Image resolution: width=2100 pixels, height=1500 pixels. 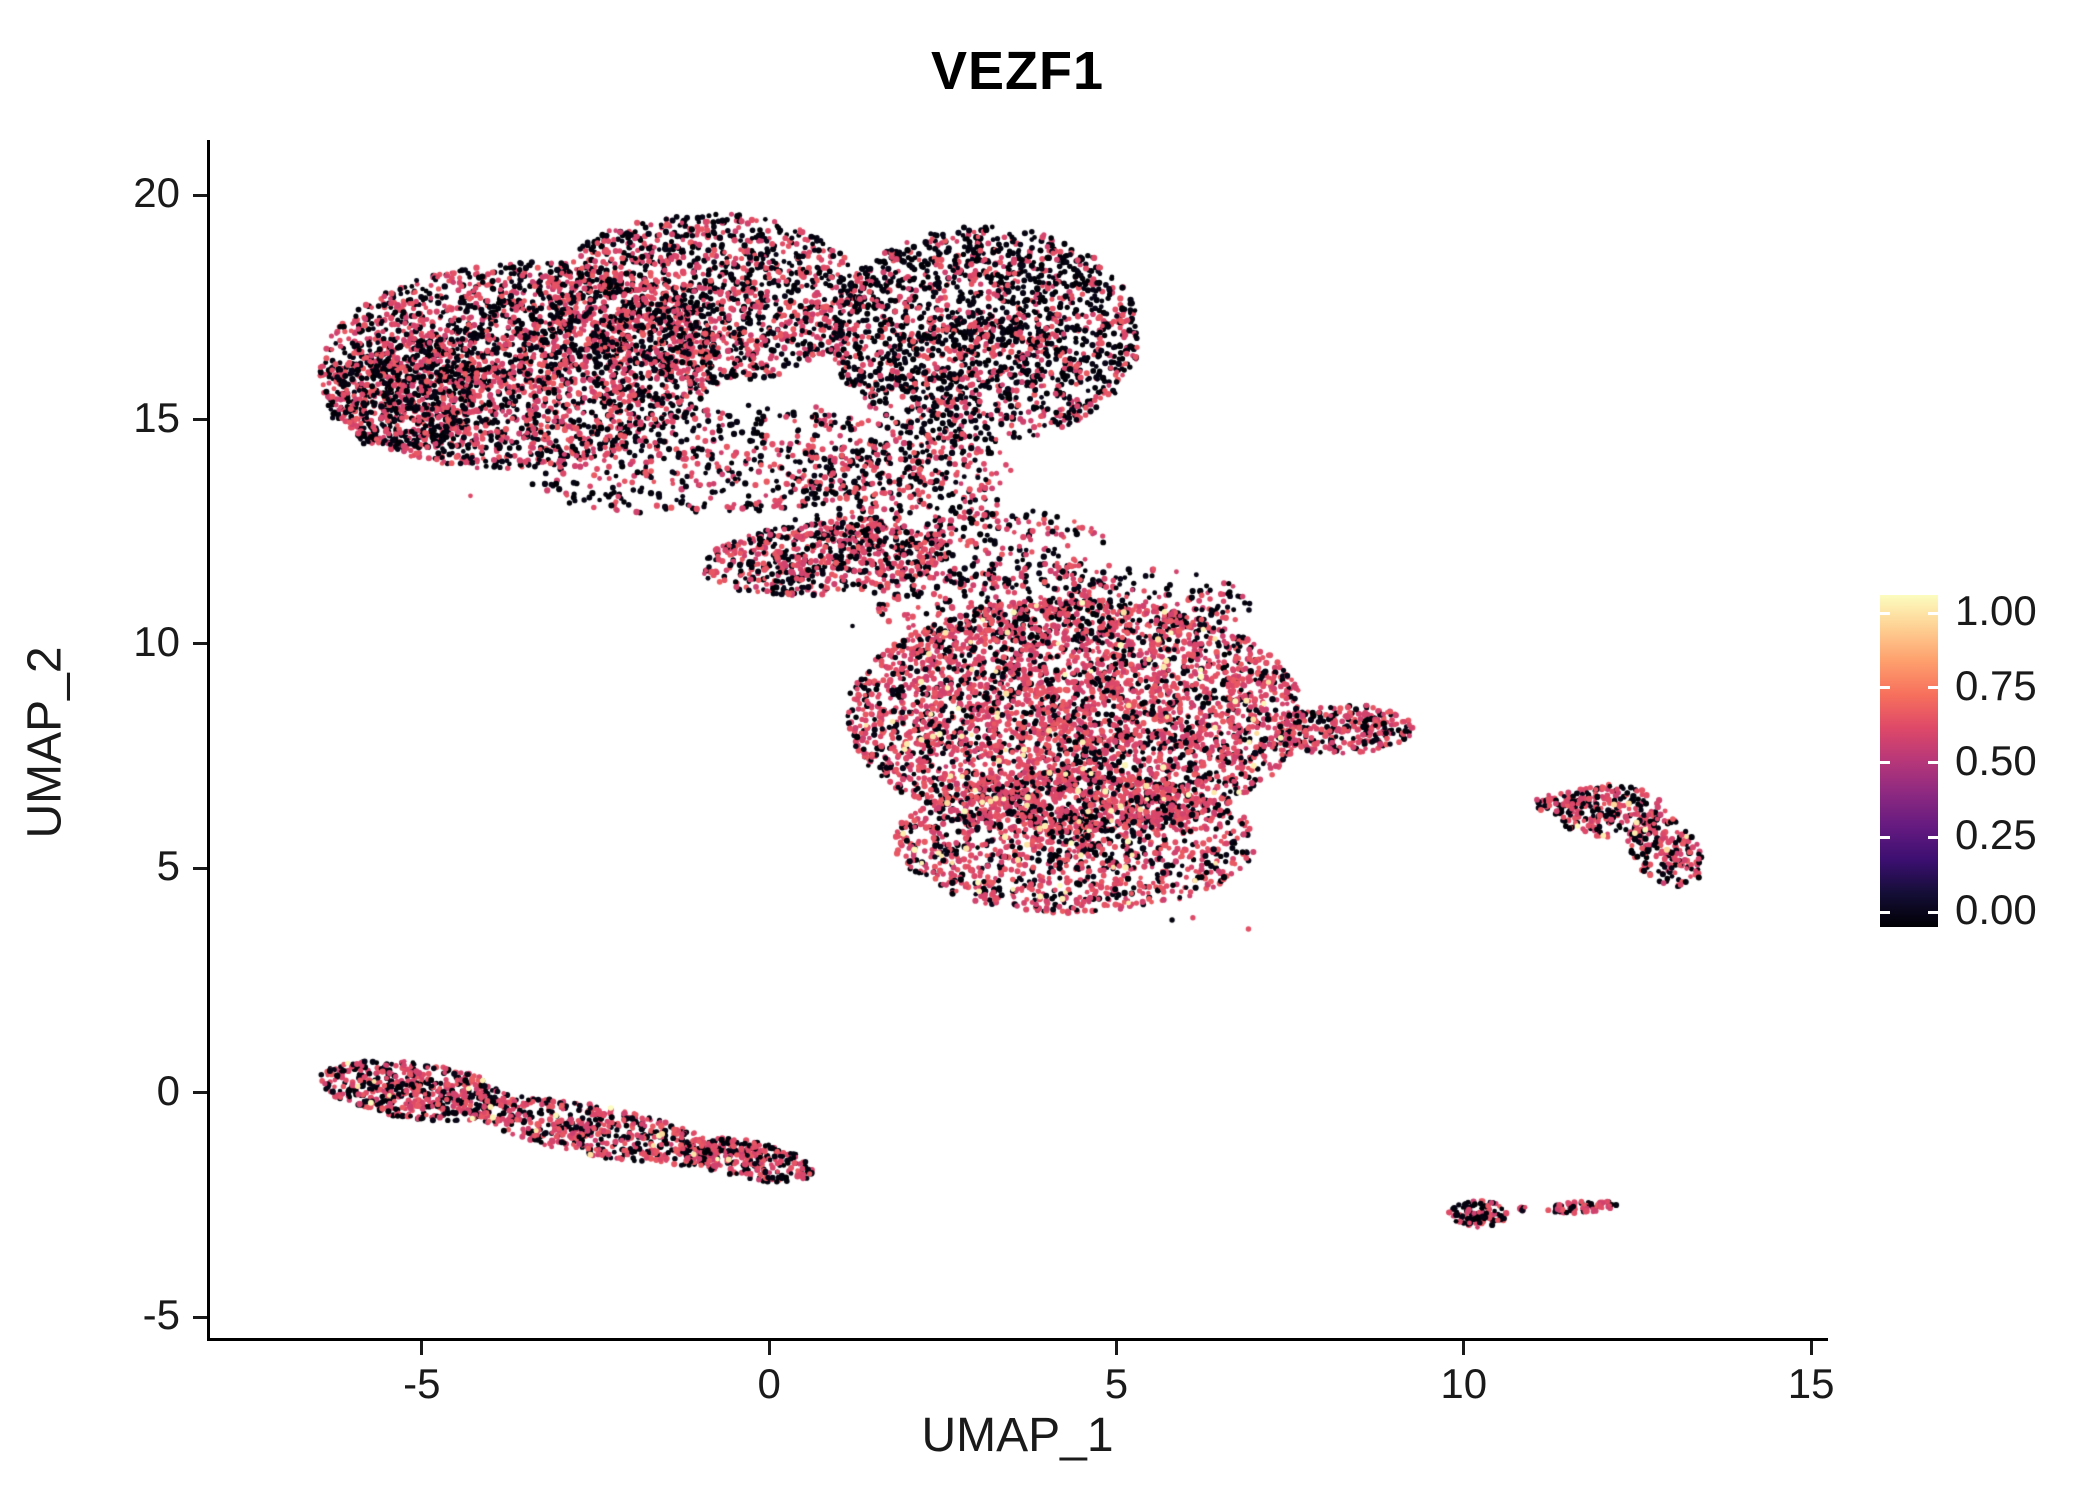 What do you see at coordinates (156, 417) in the screenshot?
I see `y-tick-label: 15` at bounding box center [156, 417].